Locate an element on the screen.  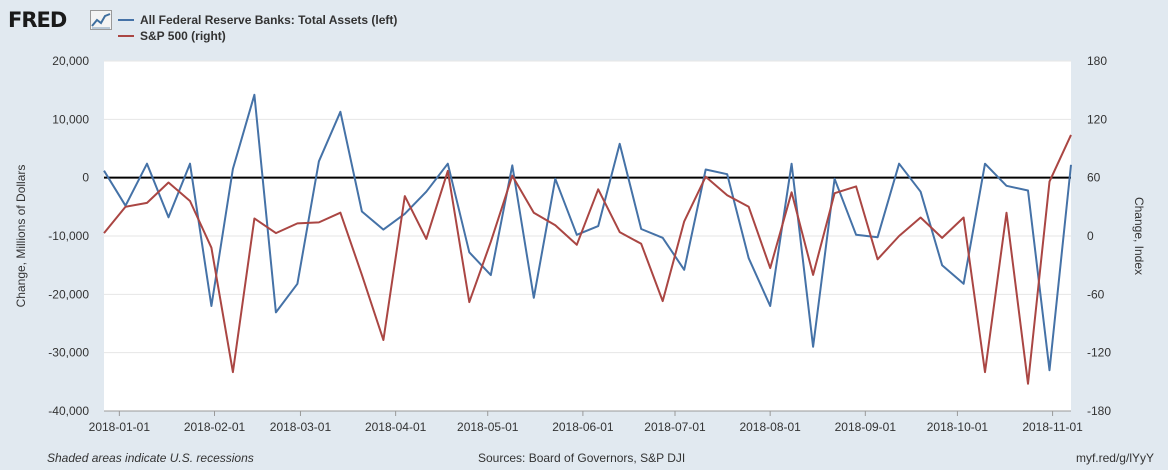
x-tick-label: 2018-04-01 is located at coordinates (396, 427).